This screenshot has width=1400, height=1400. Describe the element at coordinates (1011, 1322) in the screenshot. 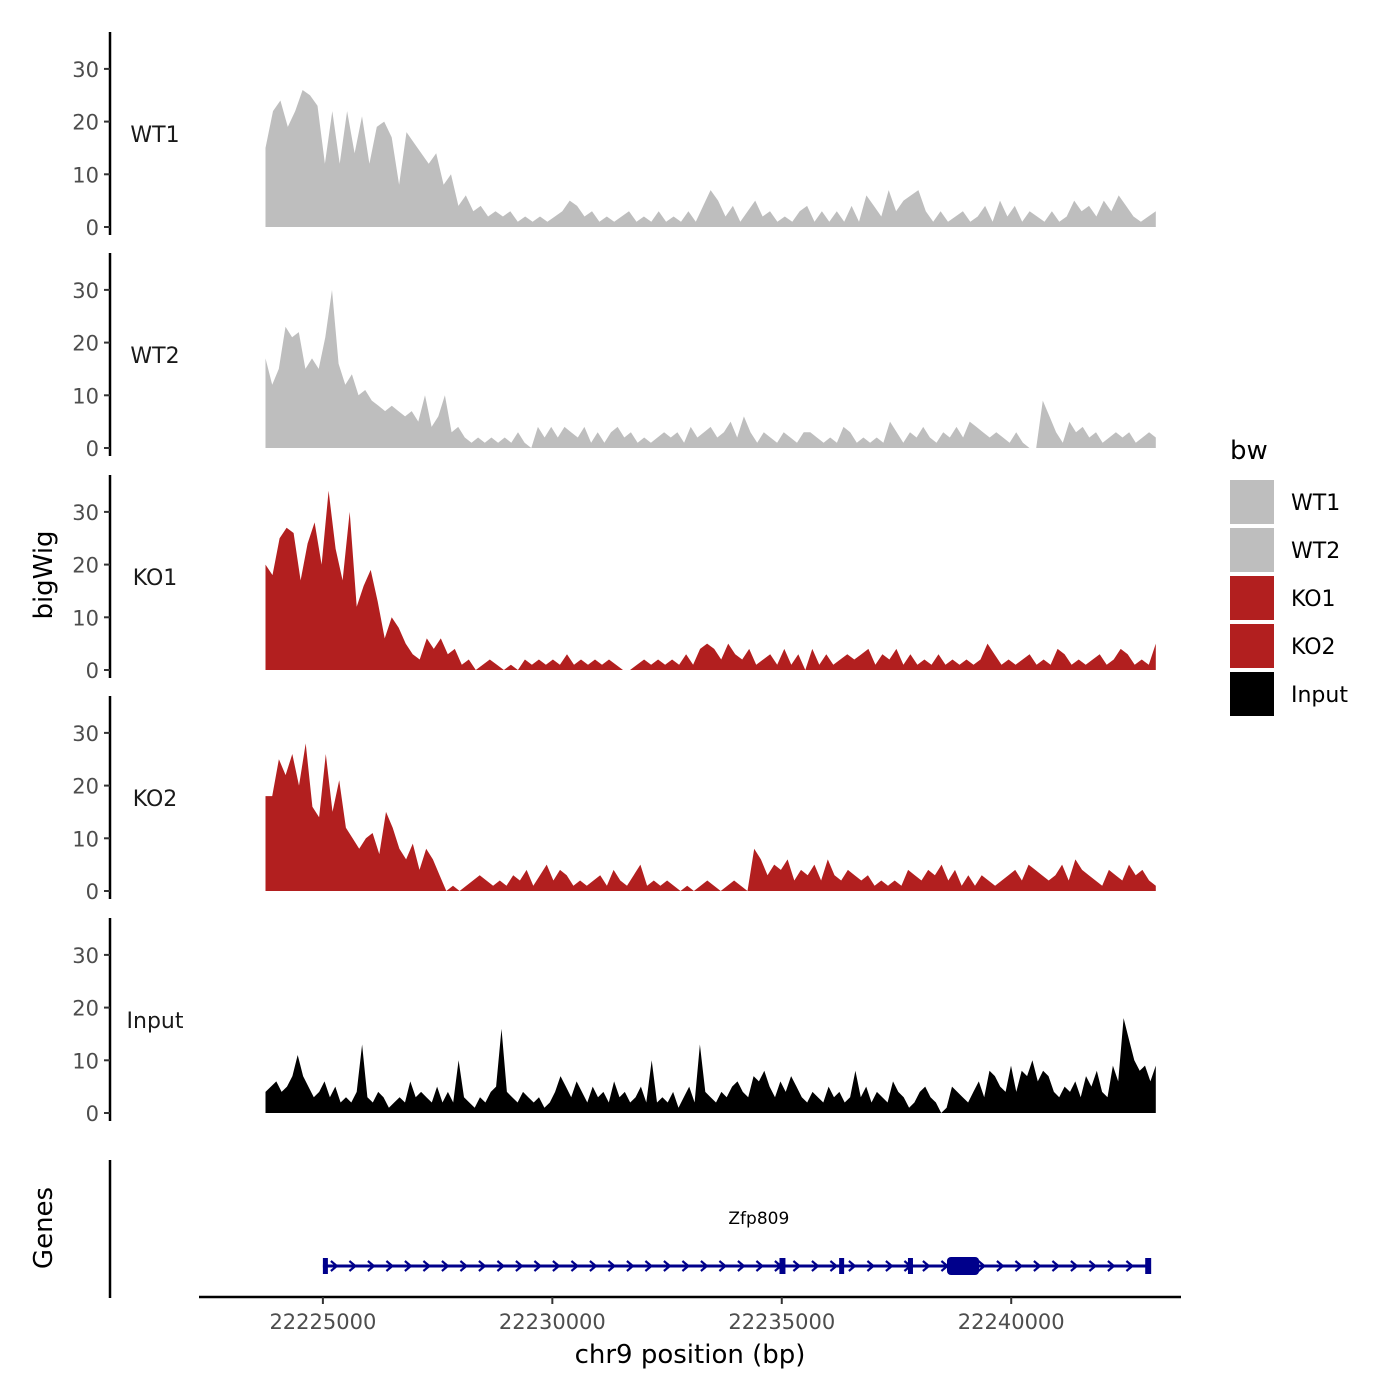

I see `x-tick-label: 22240000` at that location.